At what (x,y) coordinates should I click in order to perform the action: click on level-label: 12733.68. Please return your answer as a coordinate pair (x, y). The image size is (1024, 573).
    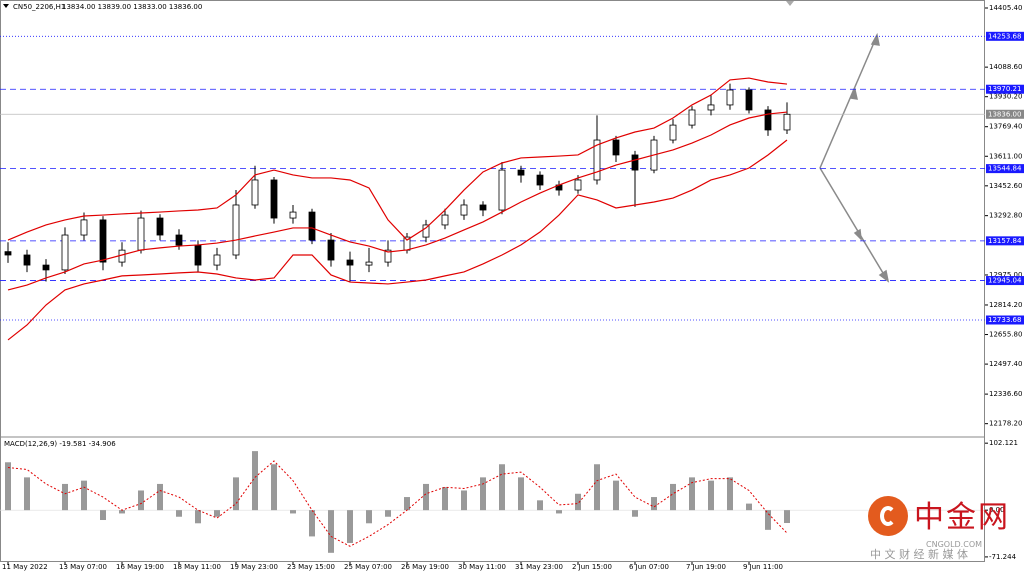
    Looking at the image, I should click on (1004, 320).